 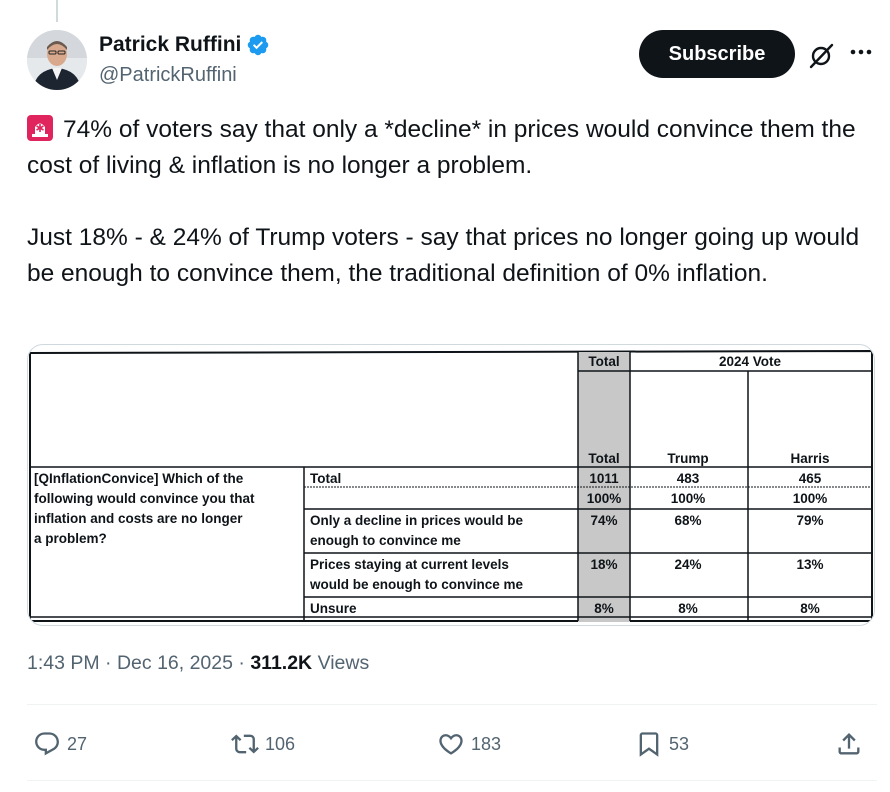 What do you see at coordinates (60, 744) in the screenshot?
I see `reply-button: 27` at bounding box center [60, 744].